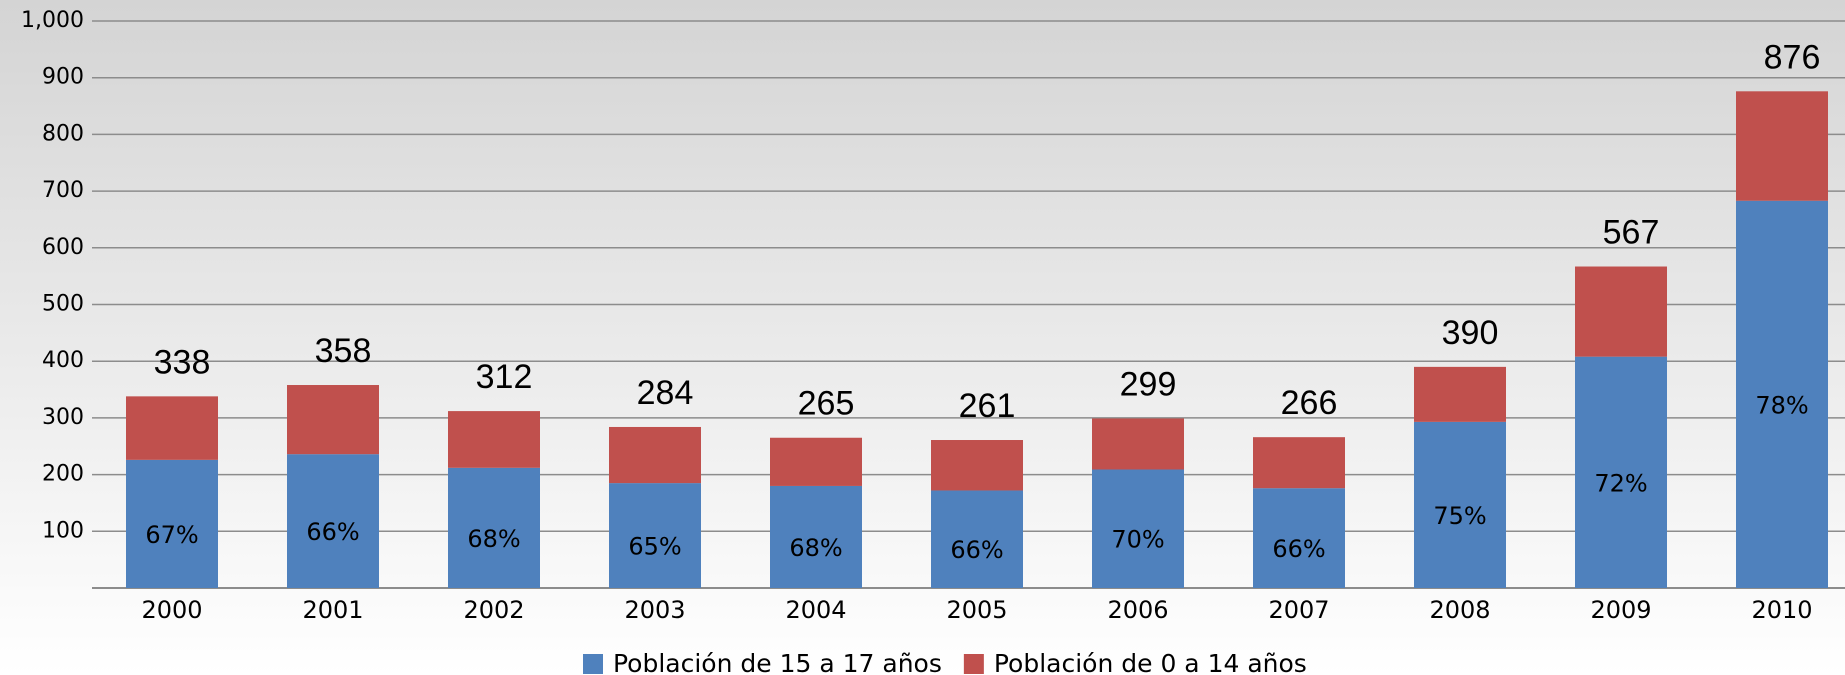  What do you see at coordinates (826, 404) in the screenshot?
I see `total-label: 265` at bounding box center [826, 404].